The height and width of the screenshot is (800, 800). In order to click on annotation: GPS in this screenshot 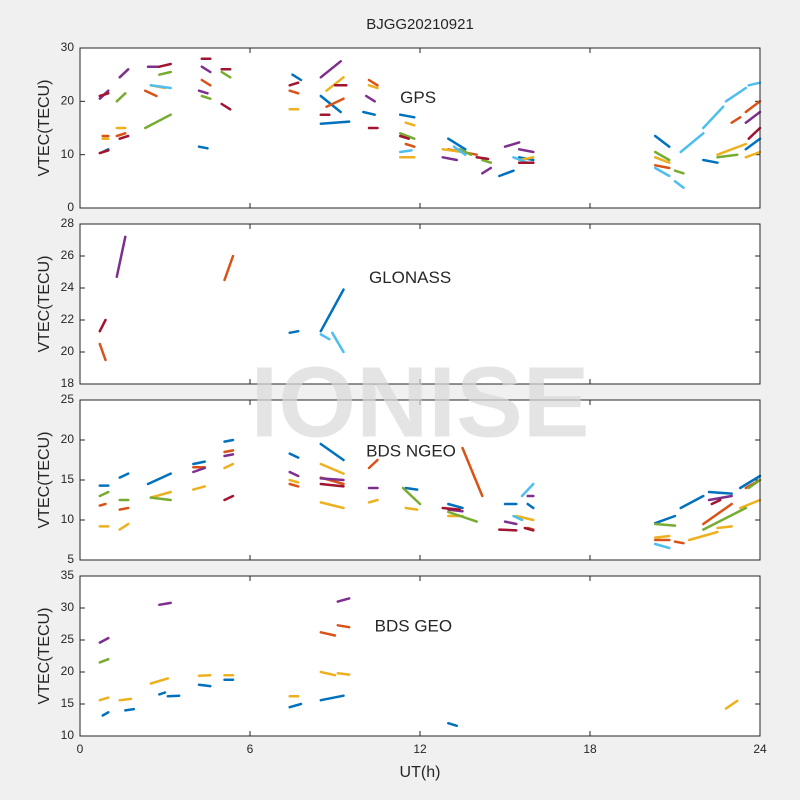, I will do `click(418, 97)`.